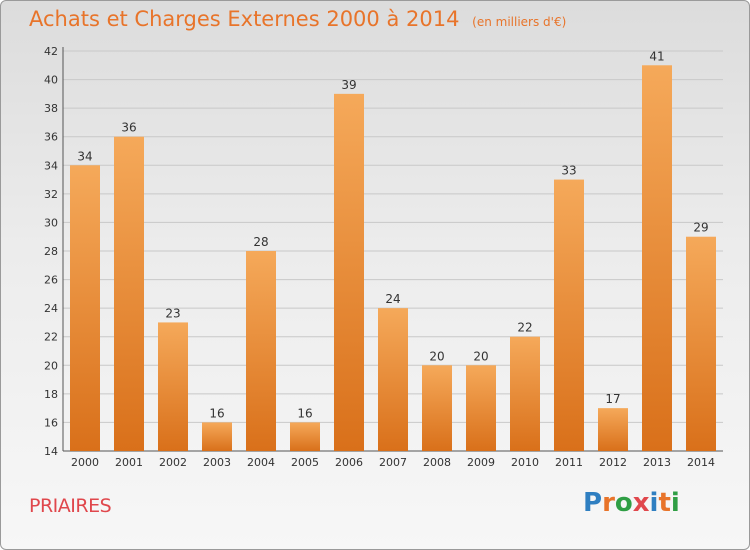  What do you see at coordinates (51, 365) in the screenshot?
I see `y-tick-label: 20` at bounding box center [51, 365].